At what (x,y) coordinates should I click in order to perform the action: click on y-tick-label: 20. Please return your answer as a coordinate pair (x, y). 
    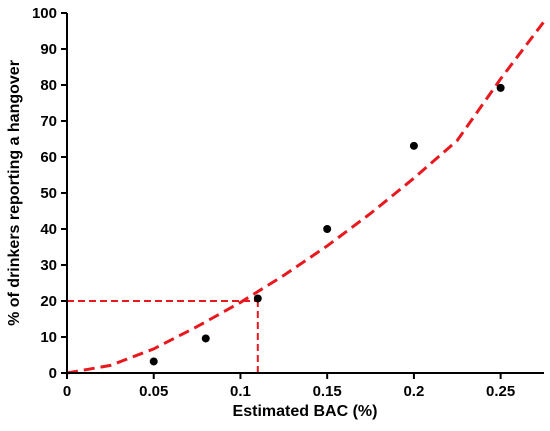
    Looking at the image, I should click on (48, 301).